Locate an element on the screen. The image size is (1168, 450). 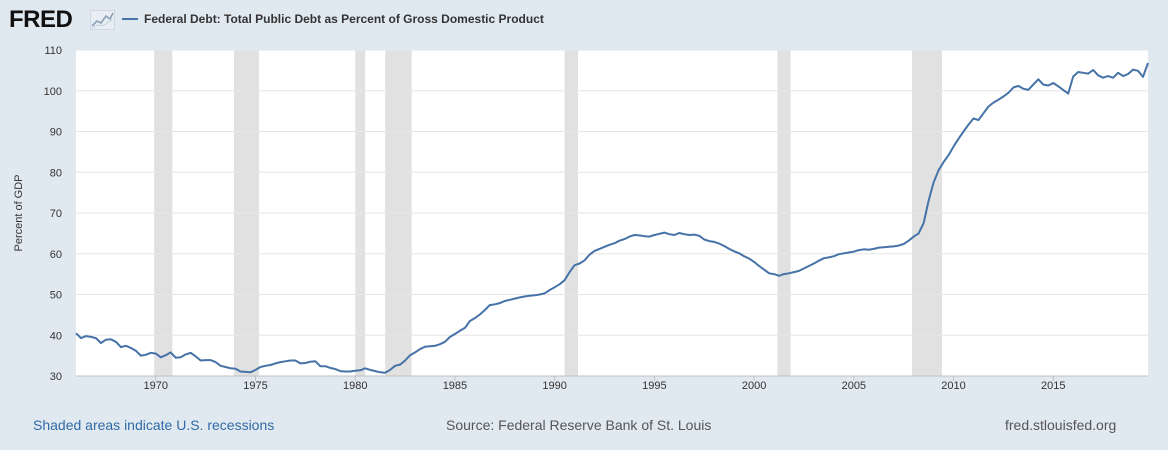
fred-logo: FRED is located at coordinates (41, 19).